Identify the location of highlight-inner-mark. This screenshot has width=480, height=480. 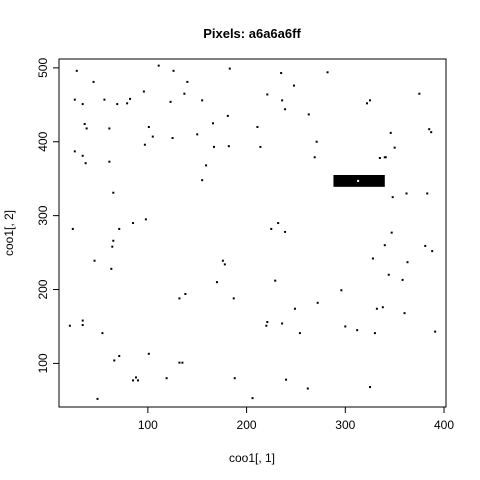
(358, 180).